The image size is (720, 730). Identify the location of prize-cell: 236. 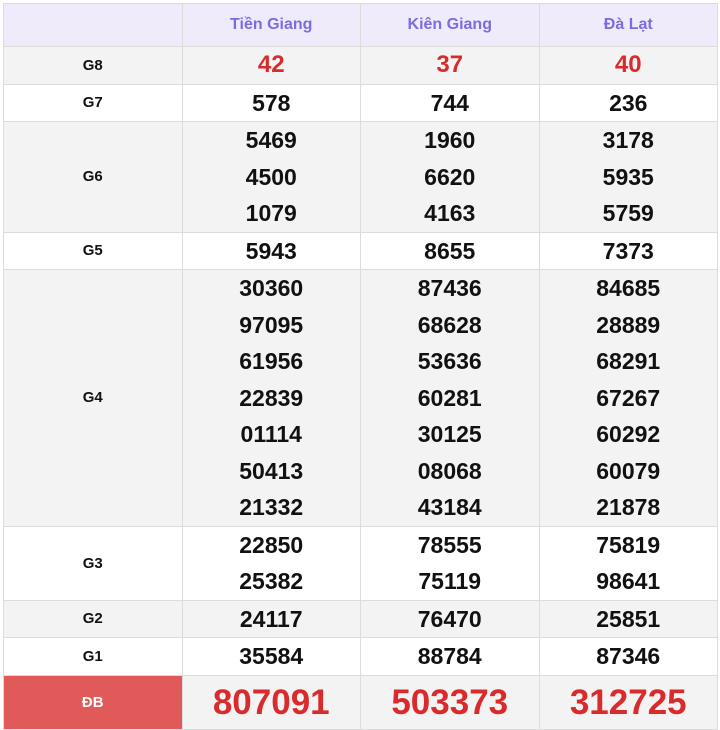
(628, 102).